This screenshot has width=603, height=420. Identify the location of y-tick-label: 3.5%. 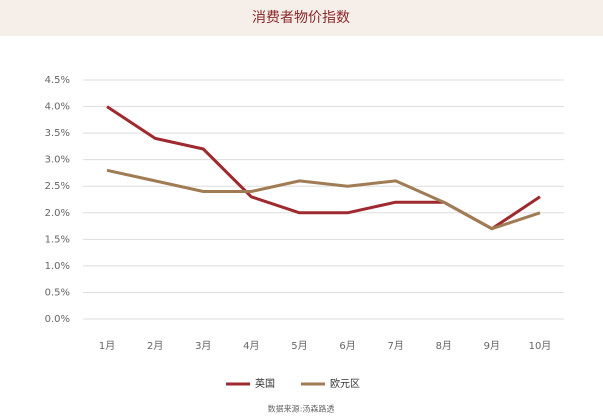
(57, 133).